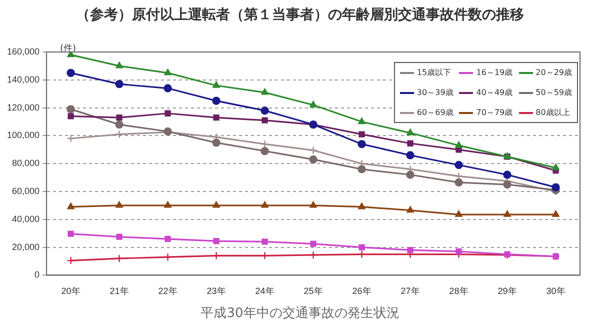  What do you see at coordinates (68, 48) in the screenshot?
I see `y-axis-title: (件)` at bounding box center [68, 48].